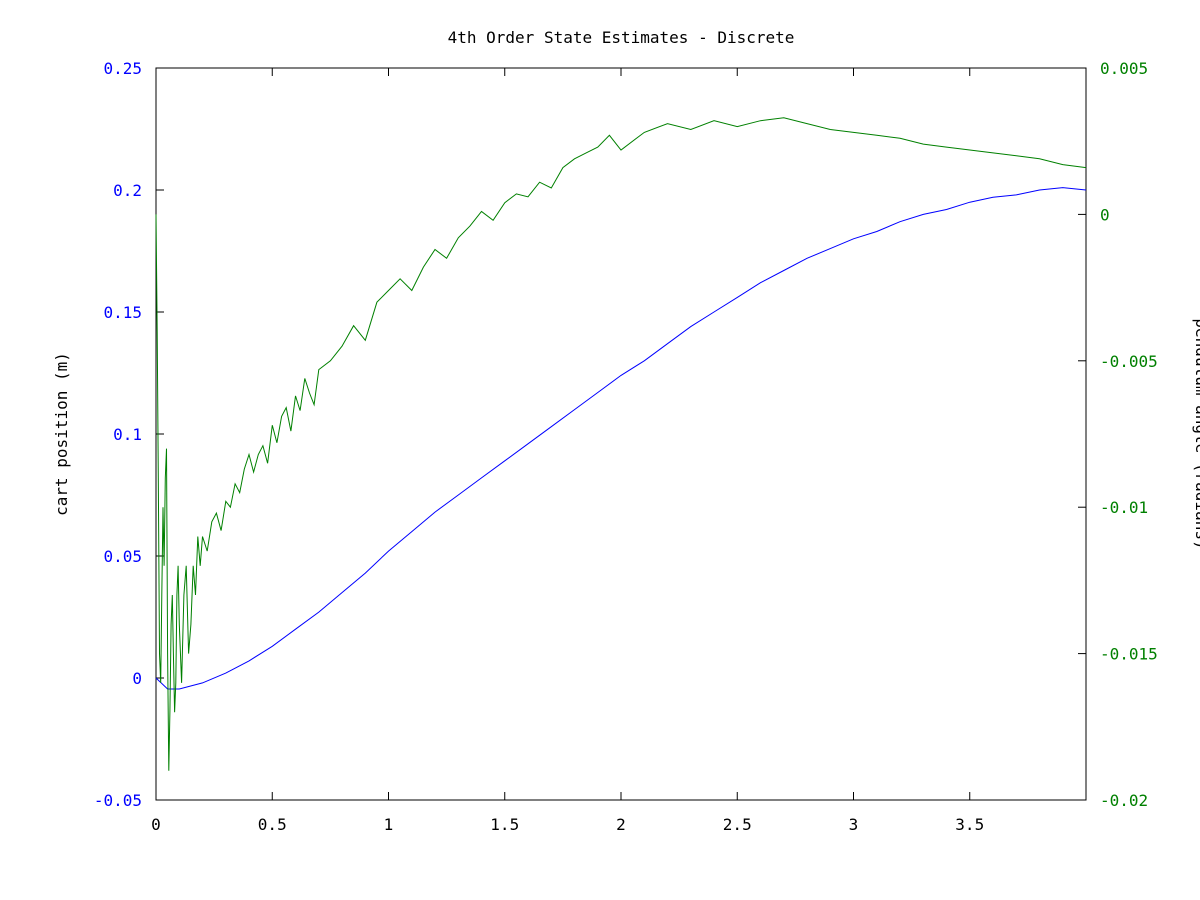 This screenshot has height=900, width=1200. I want to click on chart-title: 4th Order State Estimates - Discrete, so click(621, 37).